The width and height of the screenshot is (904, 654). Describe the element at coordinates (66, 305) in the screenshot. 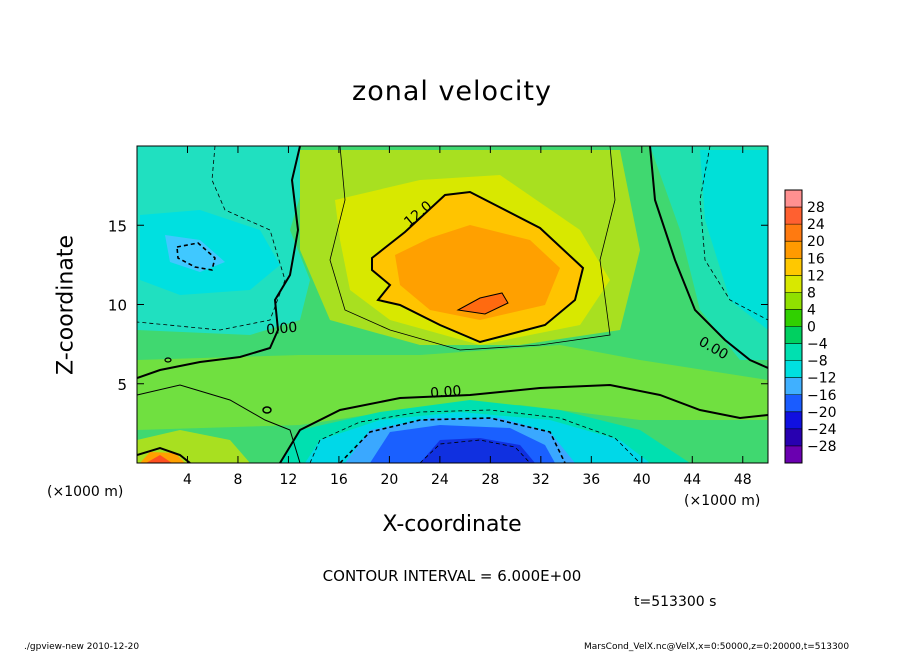

I see `y-axis-label: Z-coordinate` at that location.